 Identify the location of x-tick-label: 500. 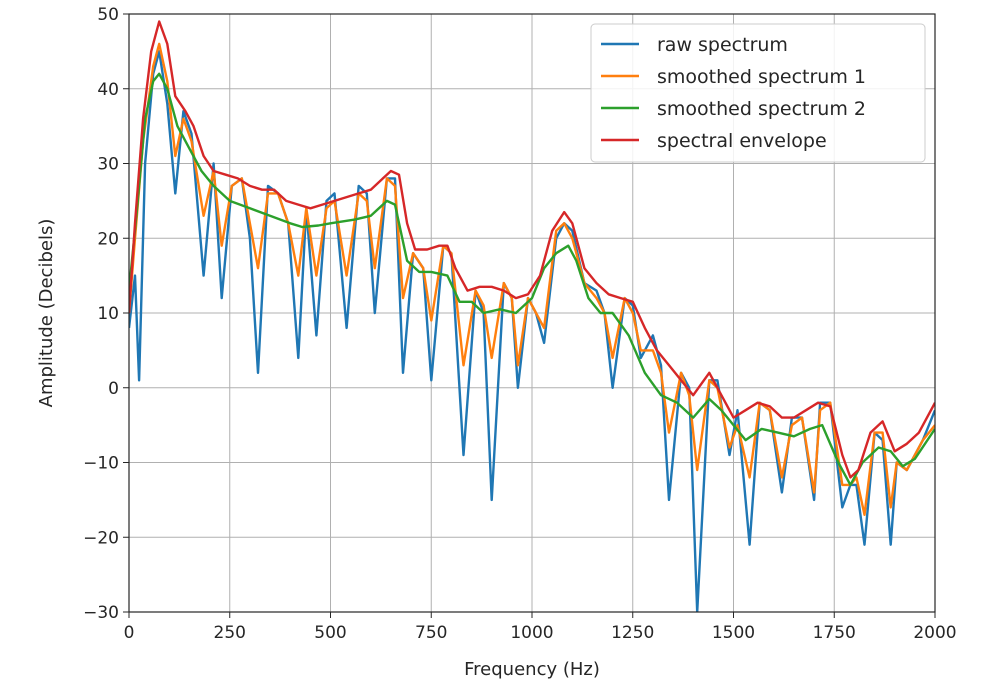
(330, 633).